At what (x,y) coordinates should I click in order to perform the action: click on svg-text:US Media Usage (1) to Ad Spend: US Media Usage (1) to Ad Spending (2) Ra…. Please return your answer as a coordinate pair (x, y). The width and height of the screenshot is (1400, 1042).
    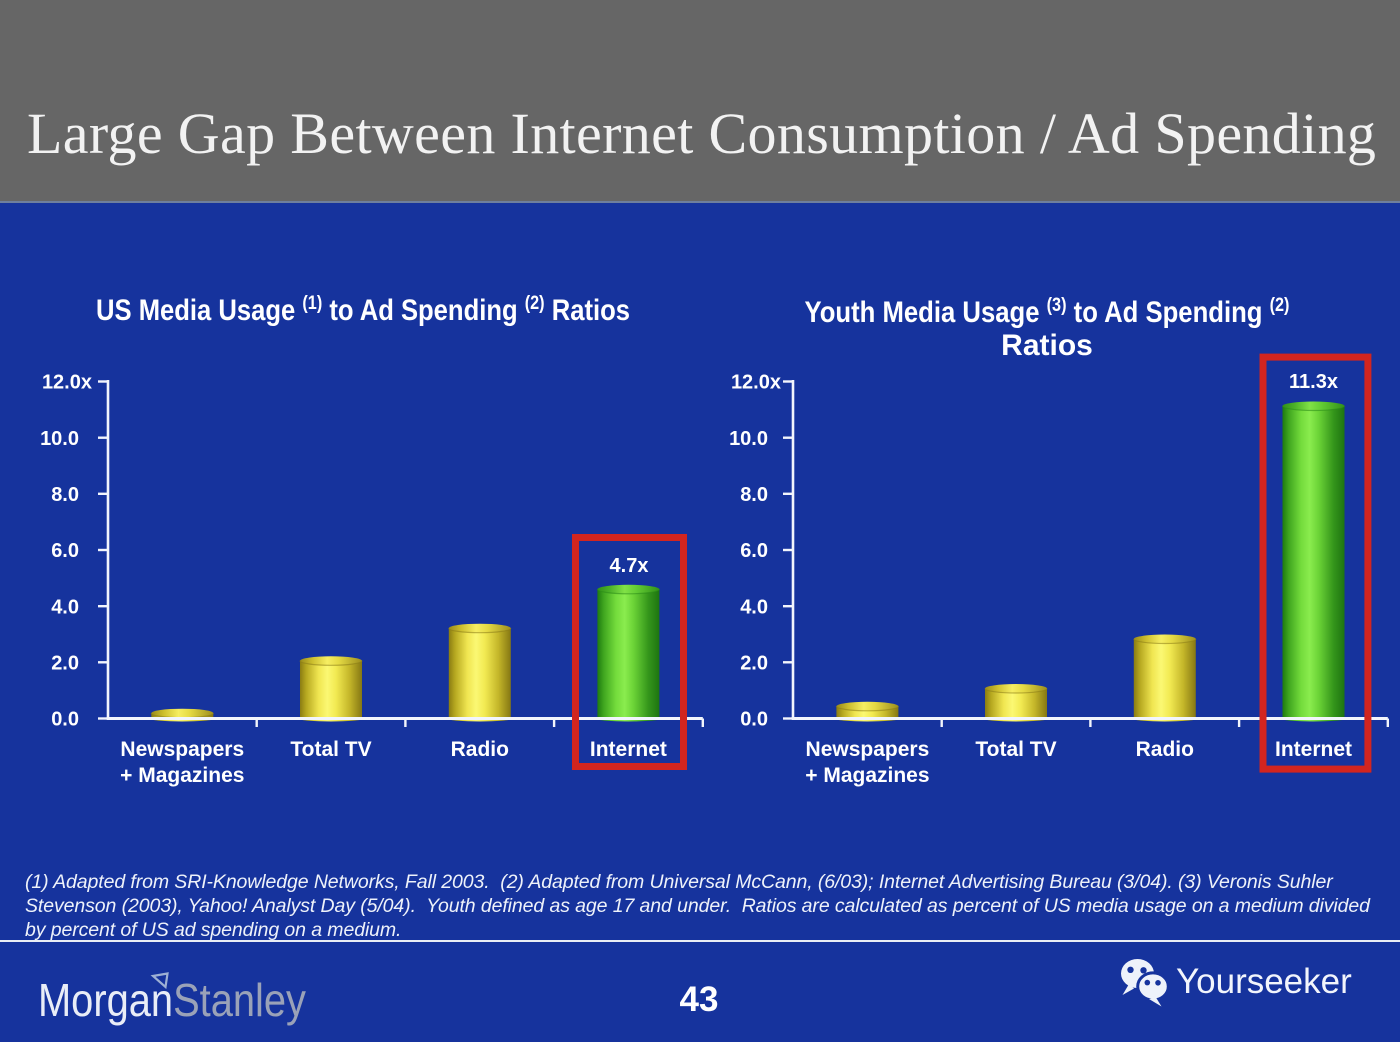
    Looking at the image, I should click on (363, 310).